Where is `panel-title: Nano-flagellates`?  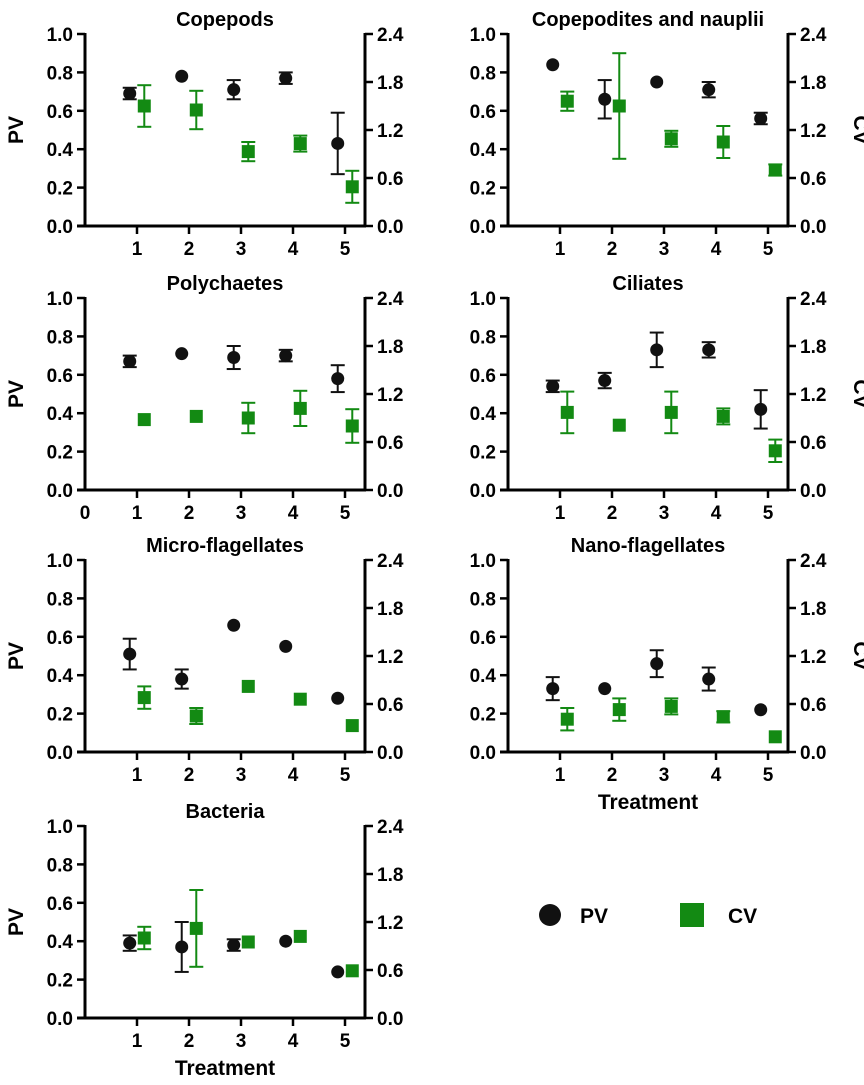 panel-title: Nano-flagellates is located at coordinates (648, 546).